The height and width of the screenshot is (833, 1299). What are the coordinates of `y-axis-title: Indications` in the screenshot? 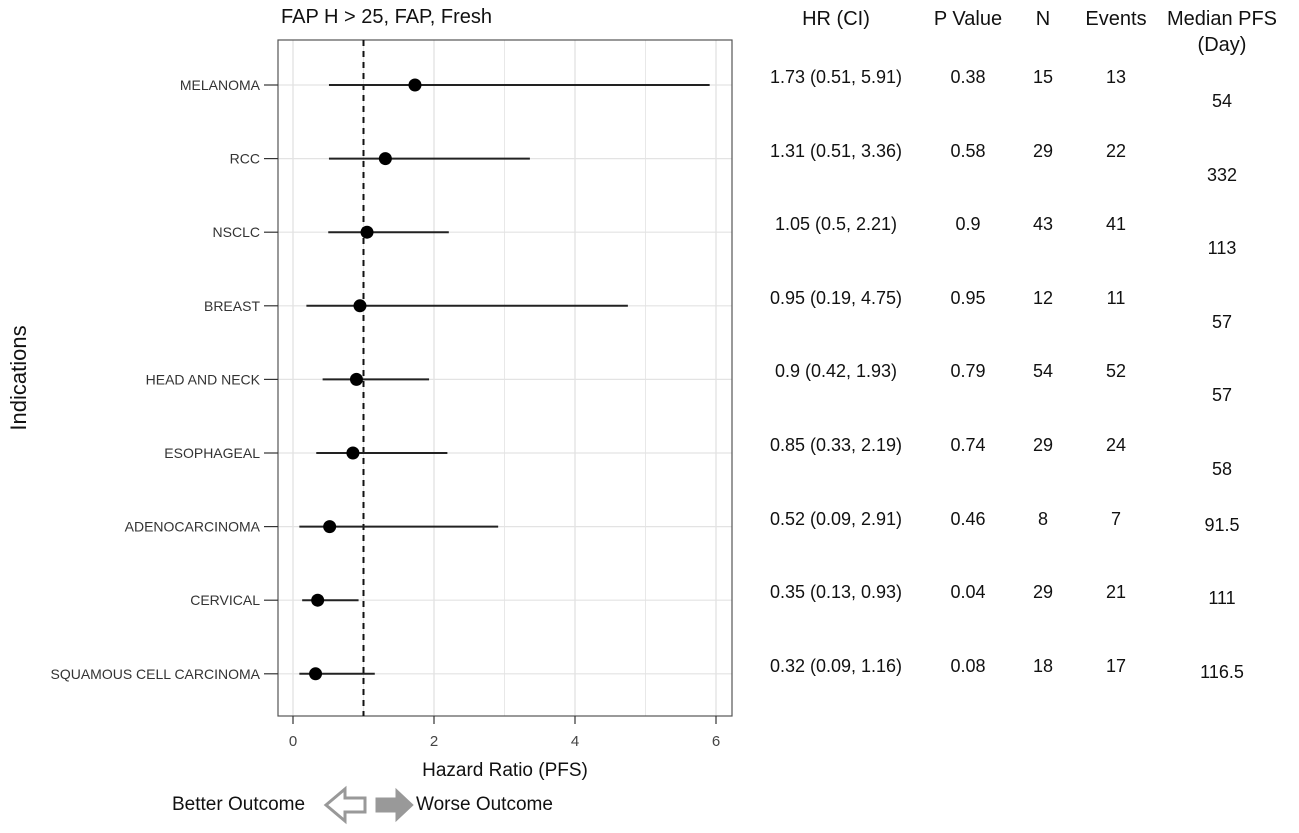 It's located at (18, 377).